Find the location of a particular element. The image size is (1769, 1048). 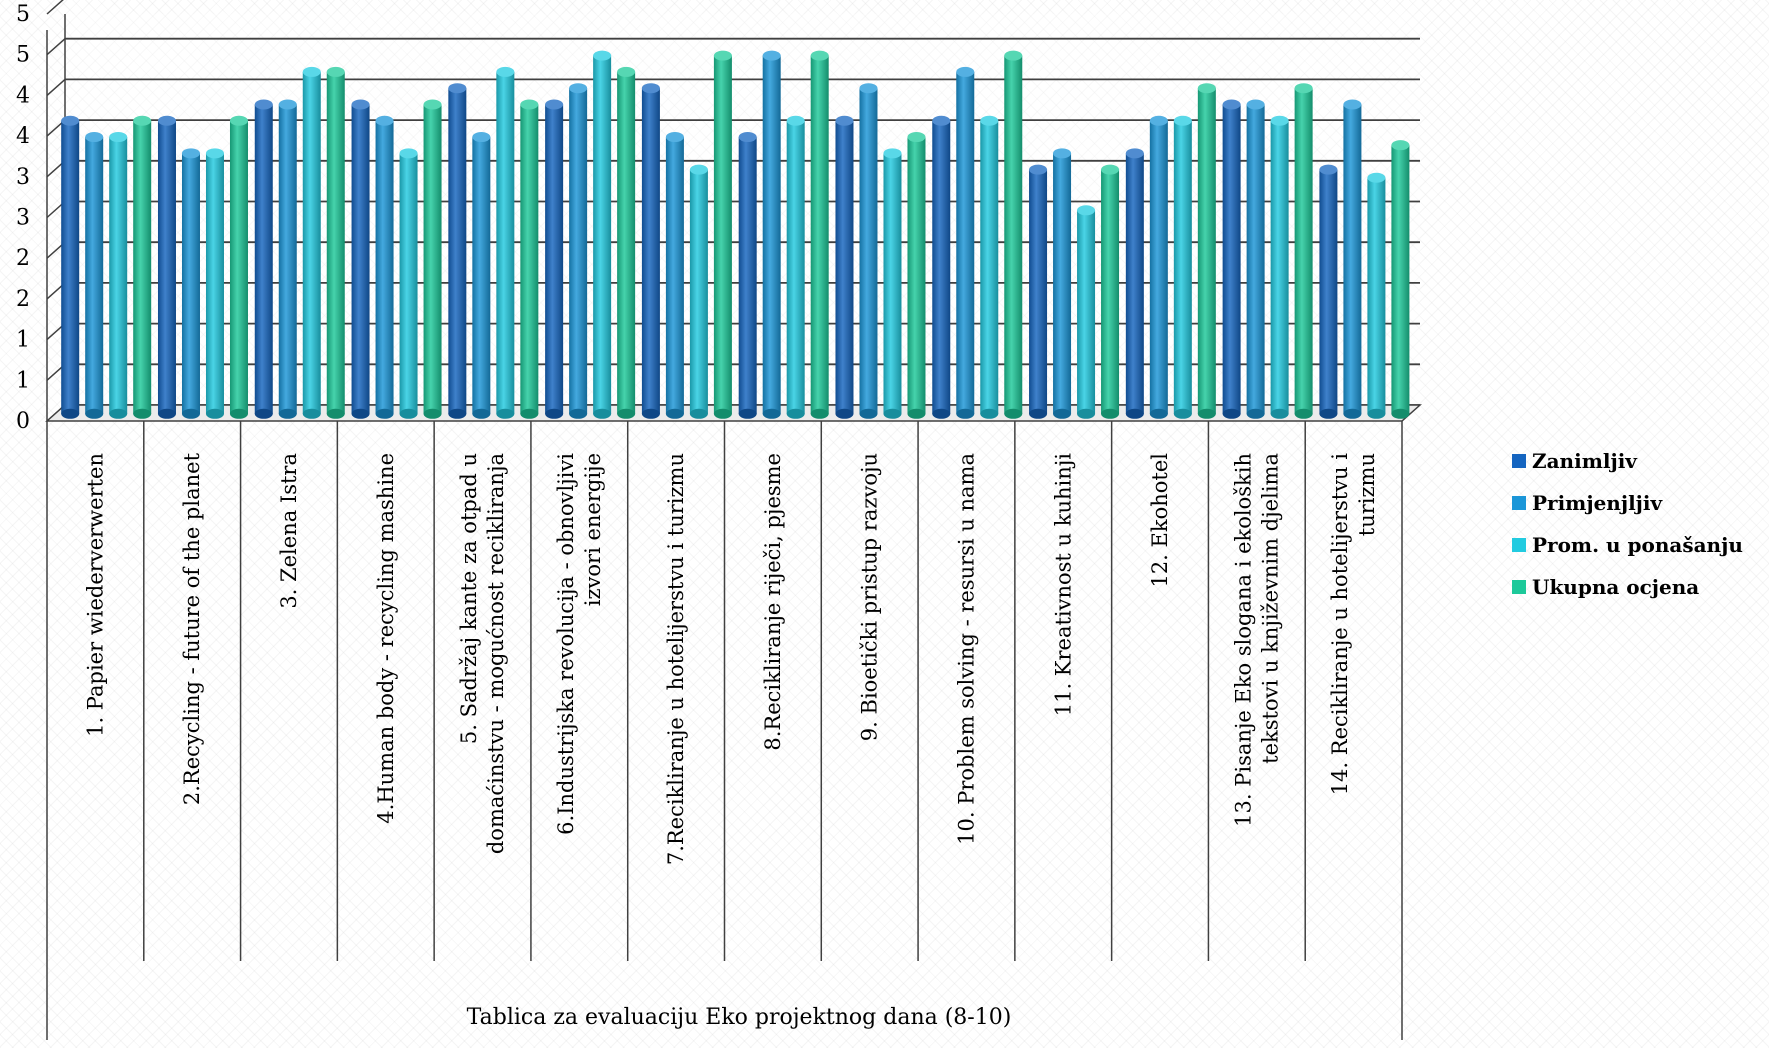

category-label: 3. Zelena Istra is located at coordinates (289, 531).